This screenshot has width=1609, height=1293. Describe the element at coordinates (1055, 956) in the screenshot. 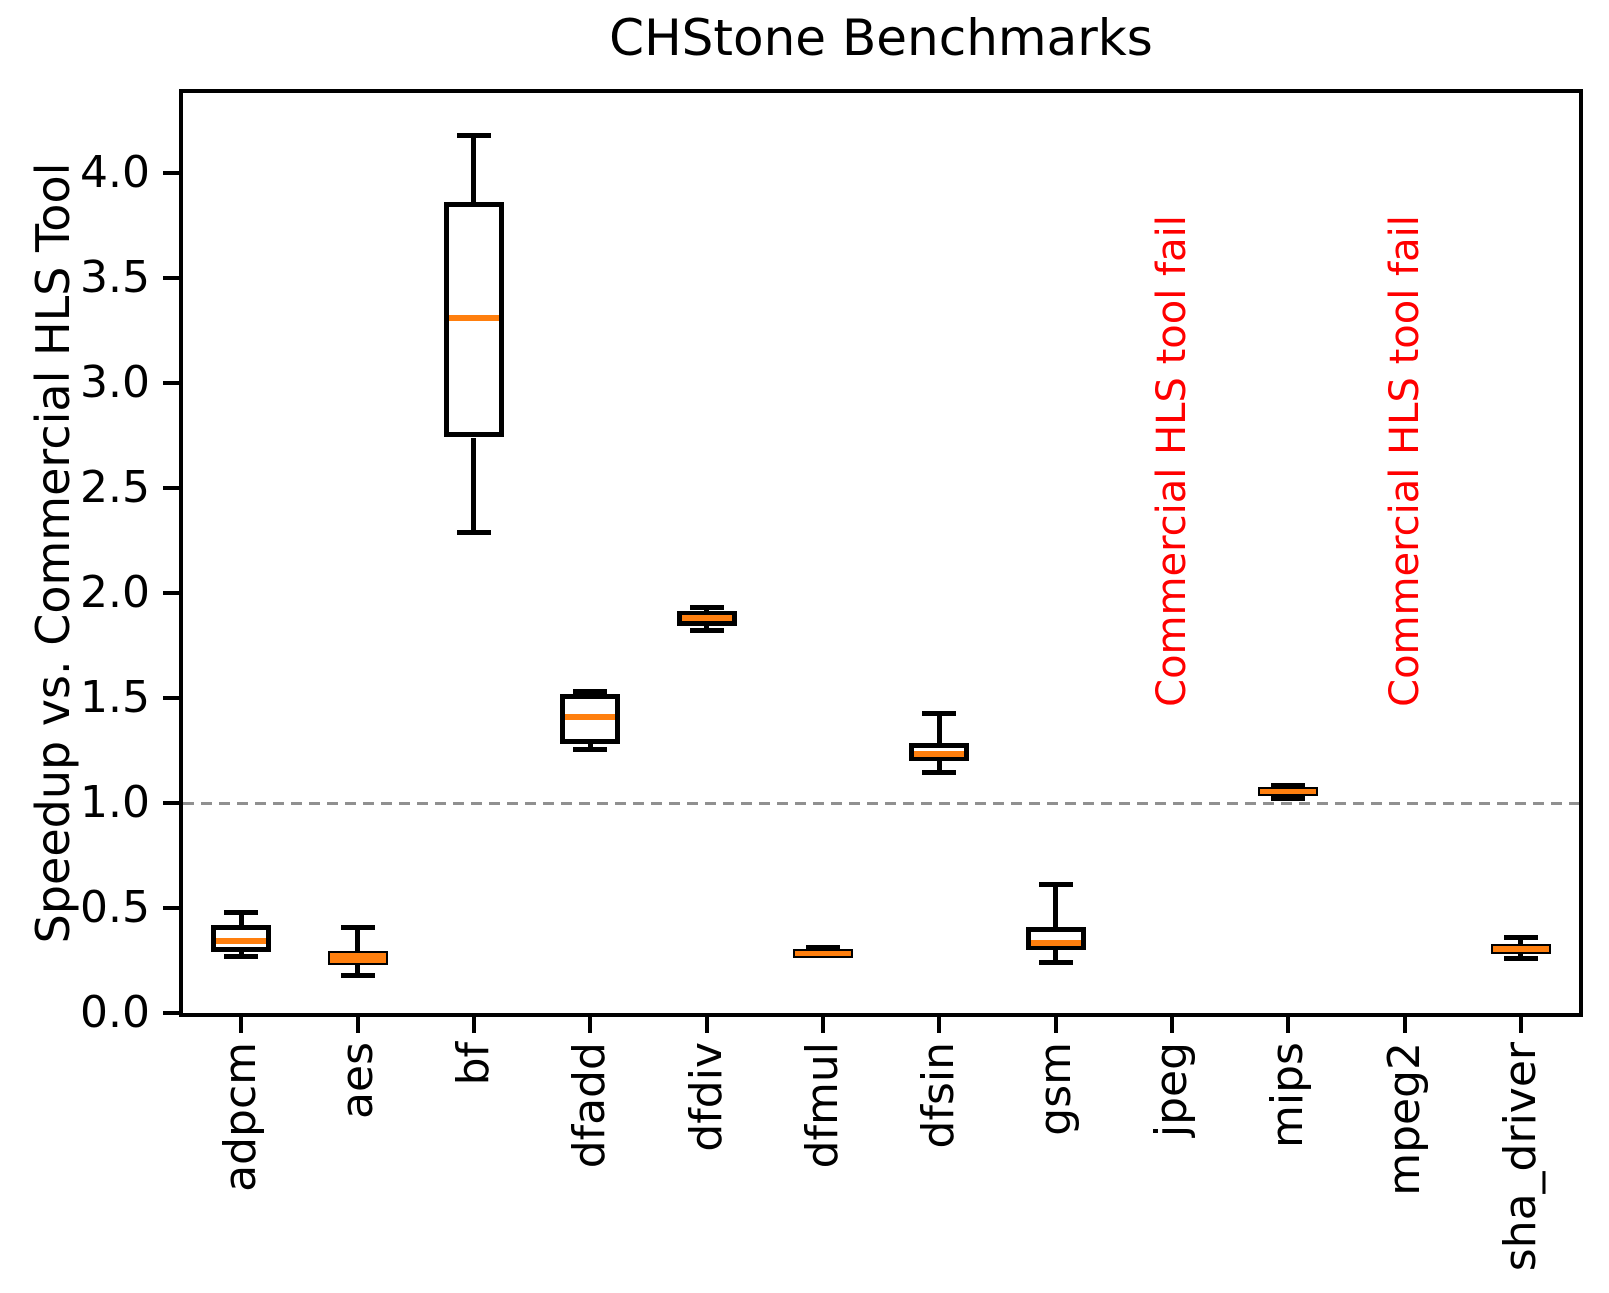

I see `whisker-lower-gsm` at that location.